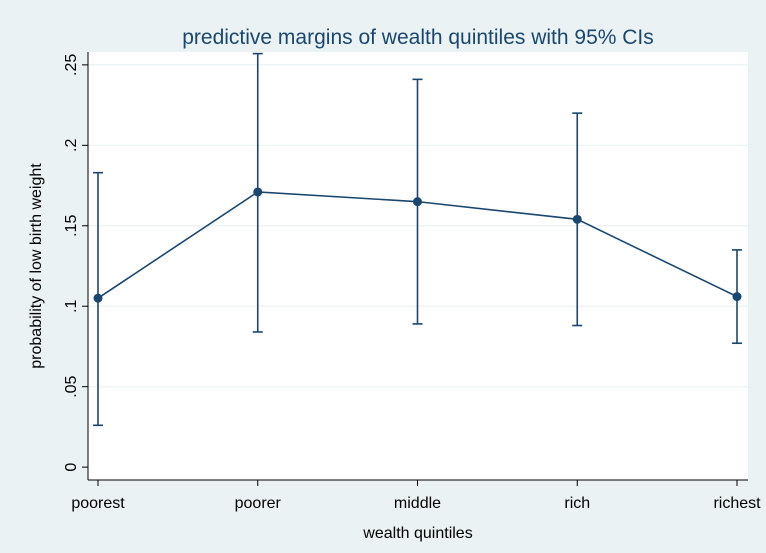  What do you see at coordinates (417, 503) in the screenshot?
I see `x-tick-label: middle` at bounding box center [417, 503].